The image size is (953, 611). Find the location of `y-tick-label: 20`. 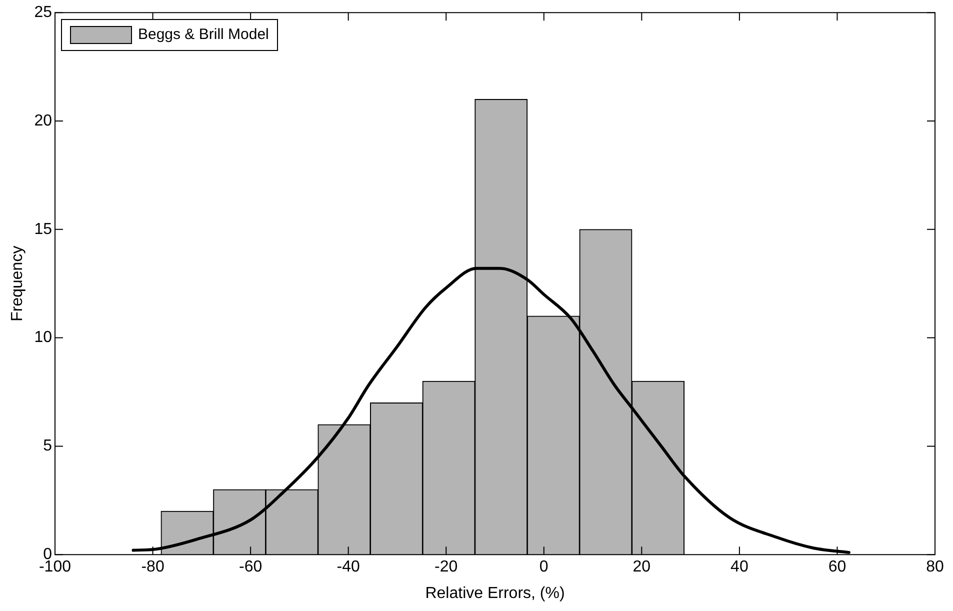

y-tick-label: 20 is located at coordinates (43, 121).